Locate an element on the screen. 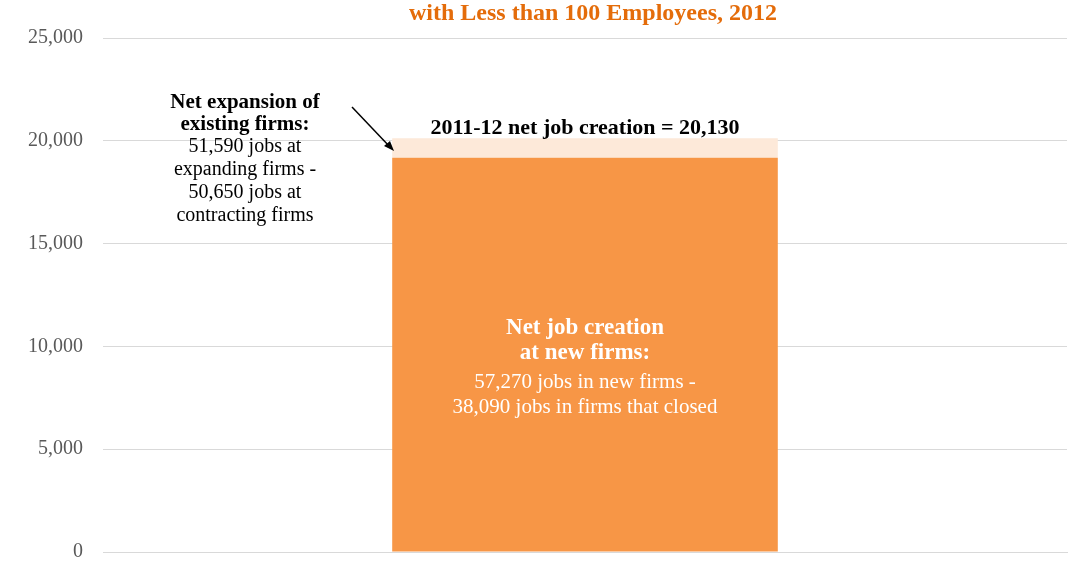 This screenshot has width=1077, height=584. y-tick-label: 0 is located at coordinates (78, 550).